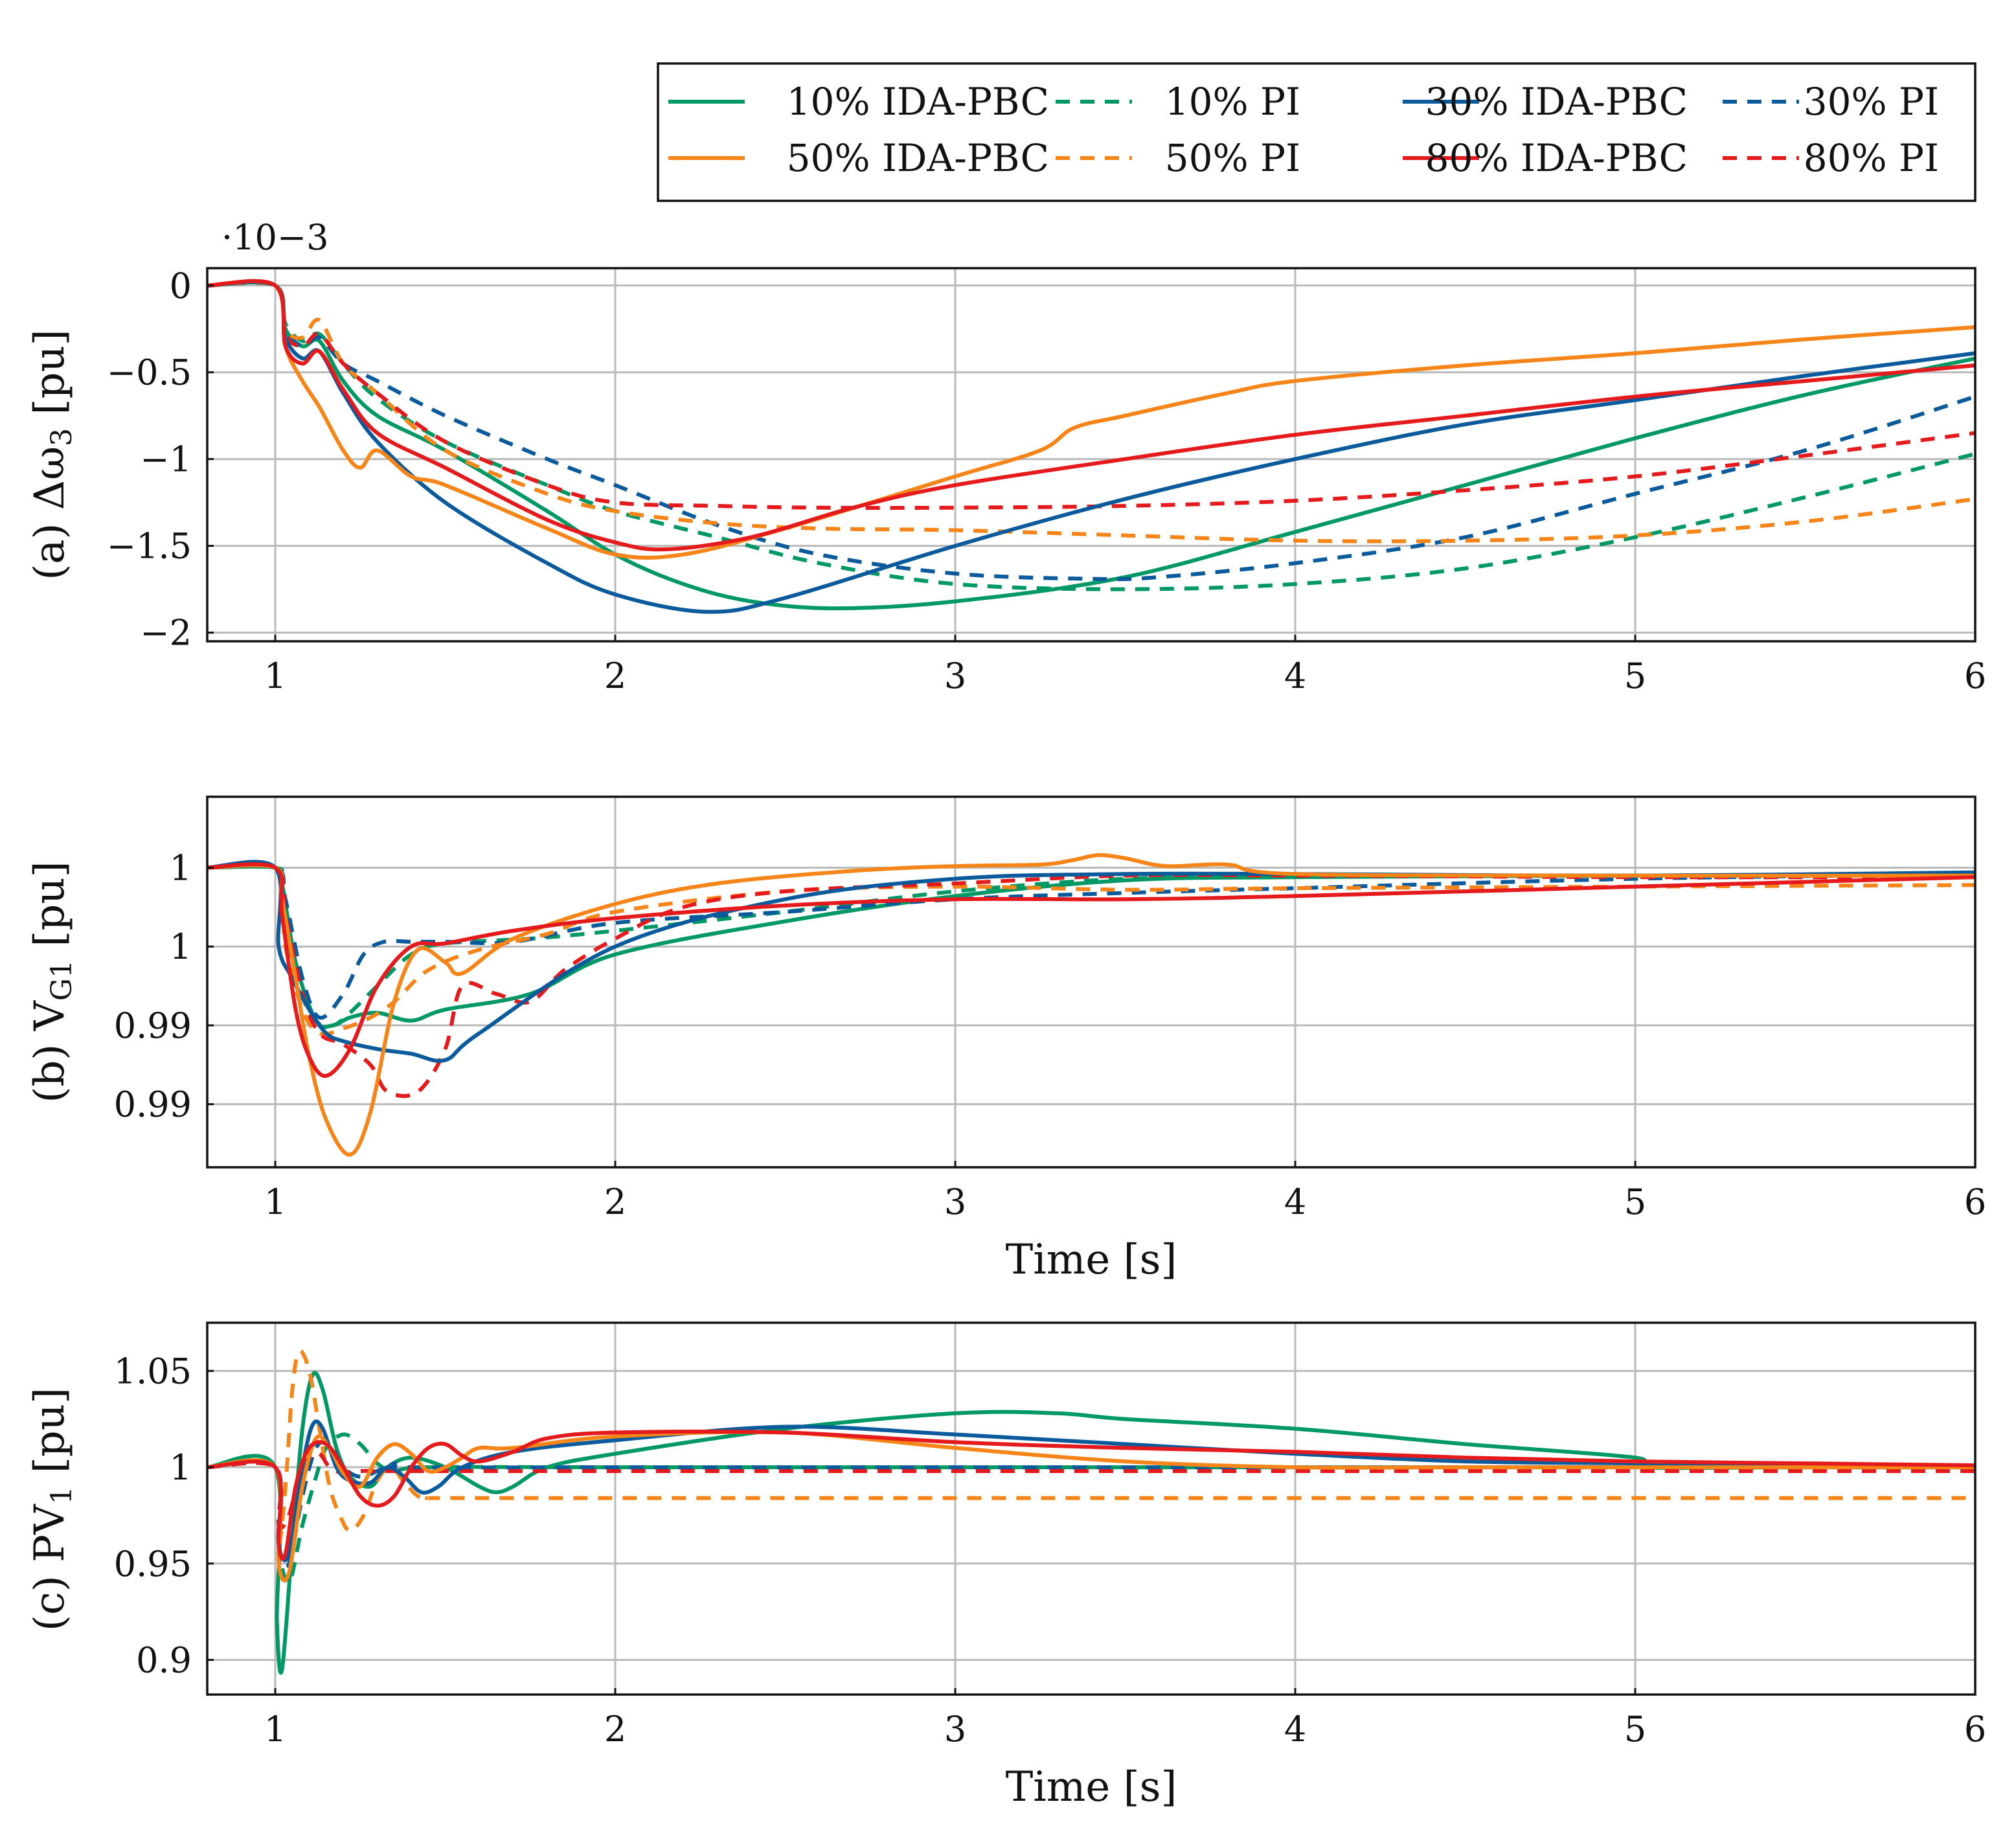 The height and width of the screenshot is (1828, 2016). What do you see at coordinates (153, 1564) in the screenshot?
I see `panel-c-ytick-label: 0.95` at bounding box center [153, 1564].